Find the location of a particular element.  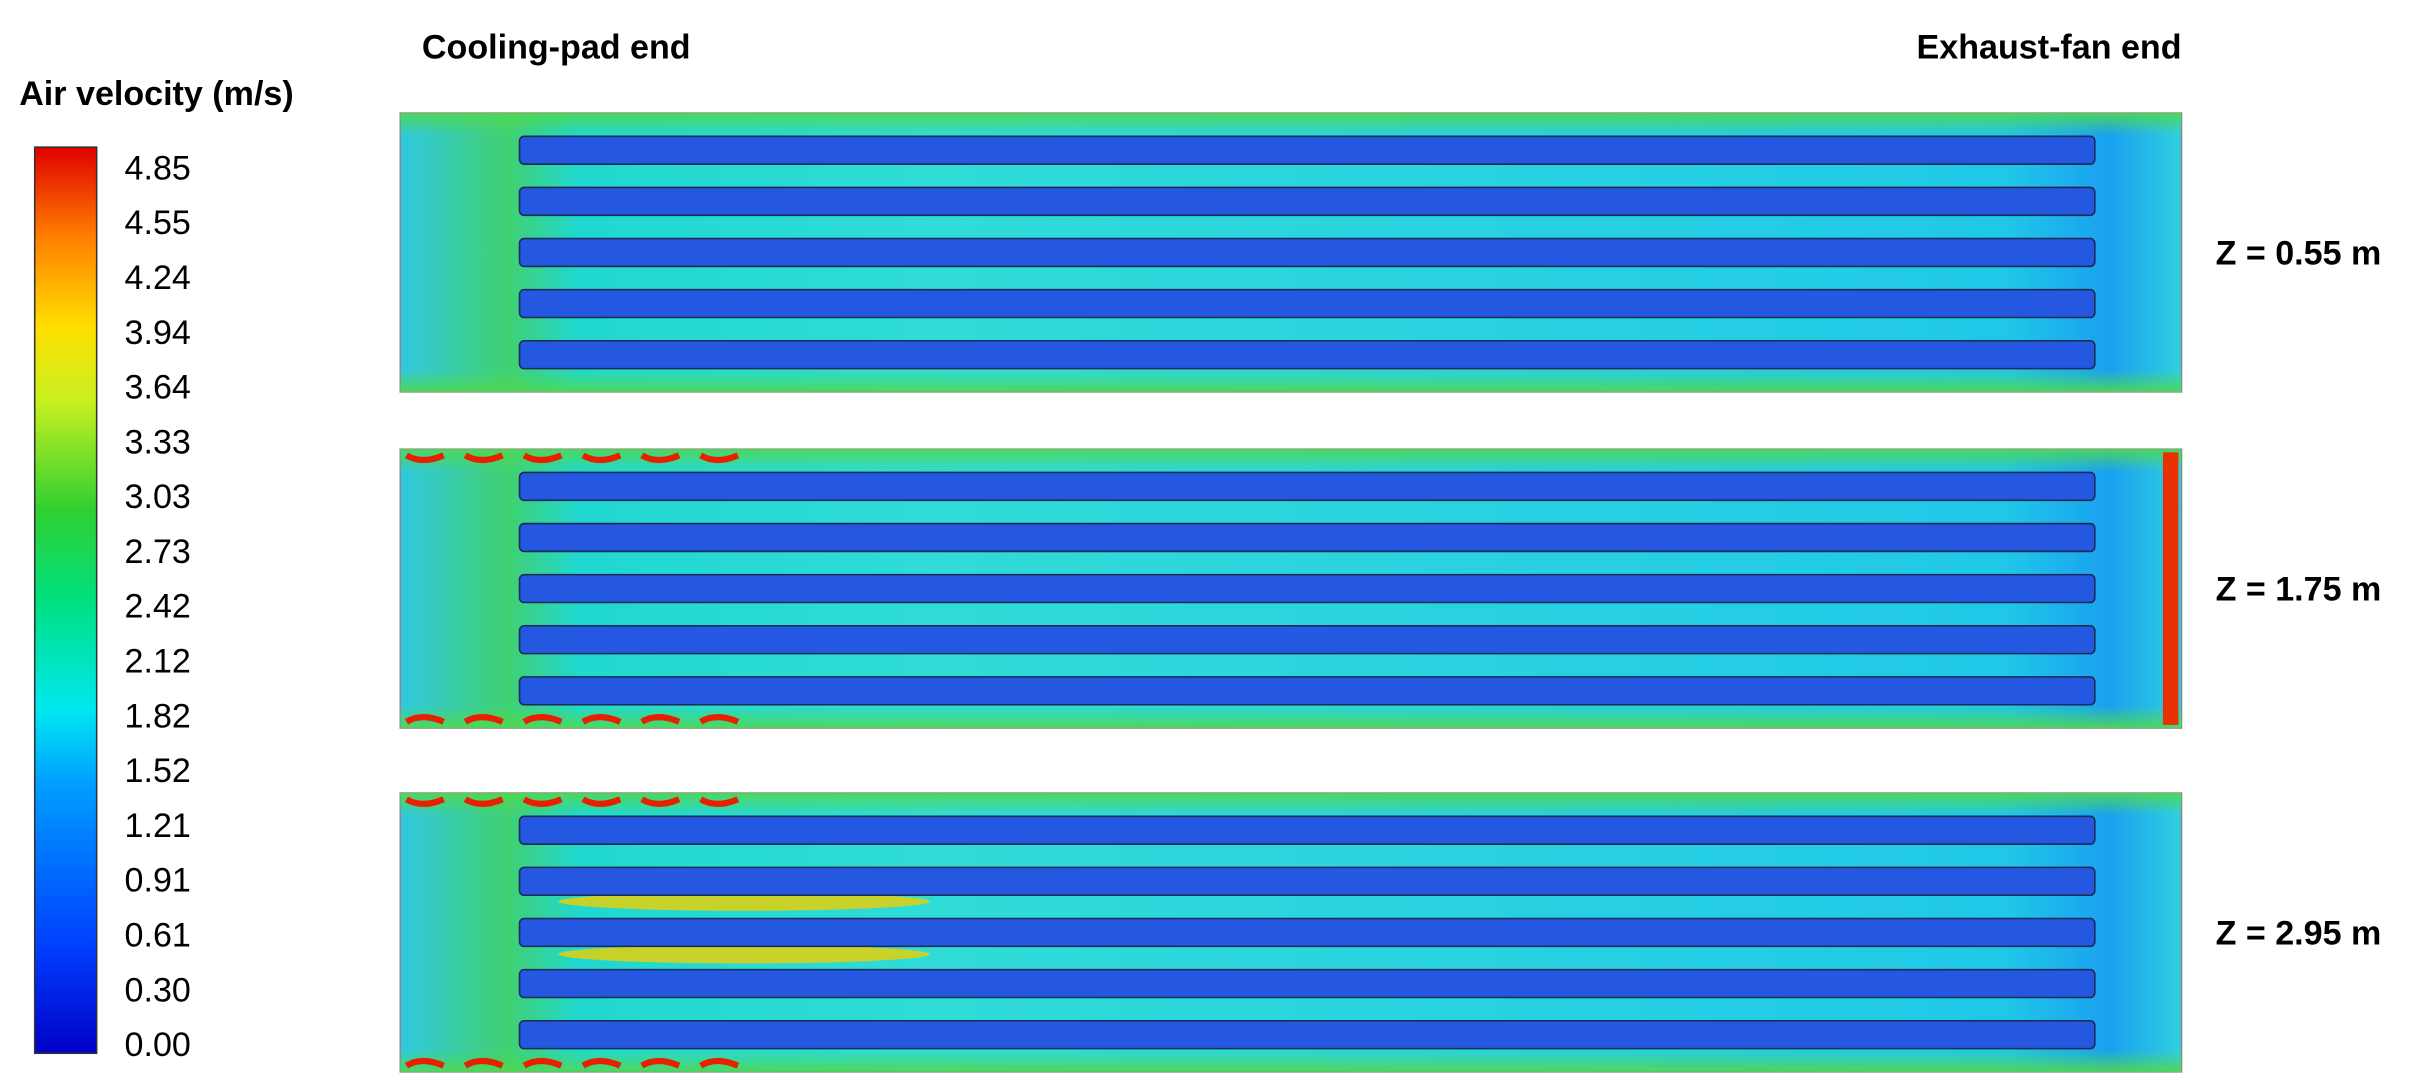

colorbar-tick-label: 0.61 is located at coordinates (158, 935).